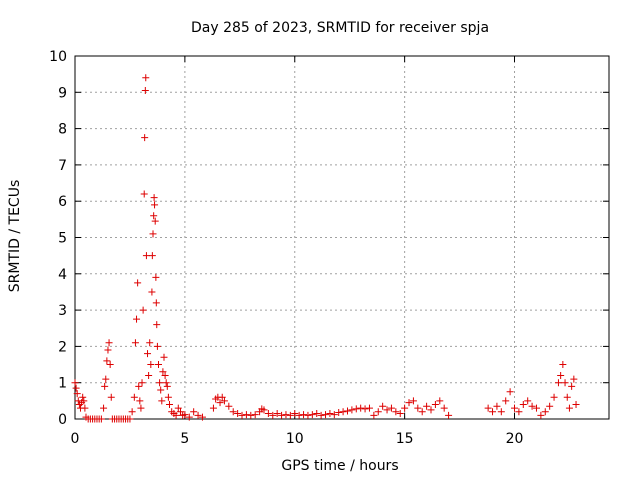 The height and width of the screenshot is (480, 640). What do you see at coordinates (62, 347) in the screenshot?
I see `y-tick-label: 2` at bounding box center [62, 347].